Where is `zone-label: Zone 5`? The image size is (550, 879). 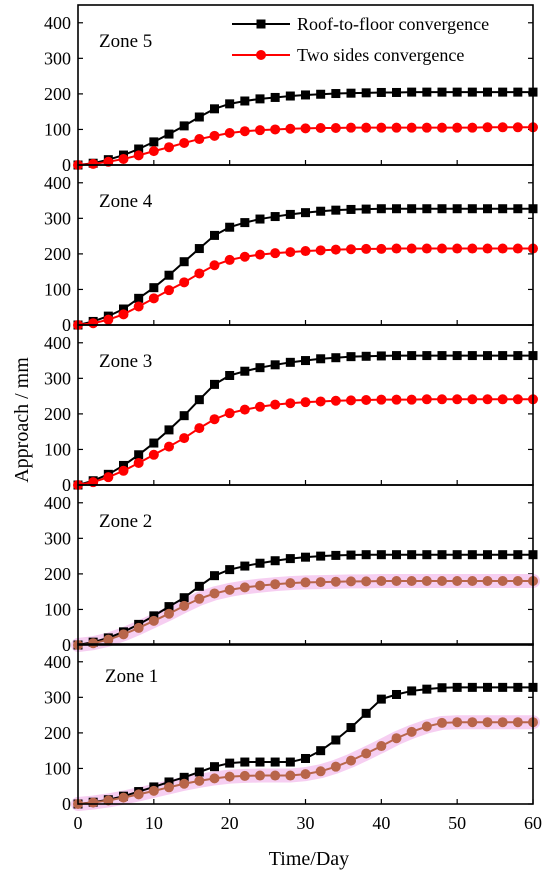
zone-label: Zone 5 is located at coordinates (125, 41).